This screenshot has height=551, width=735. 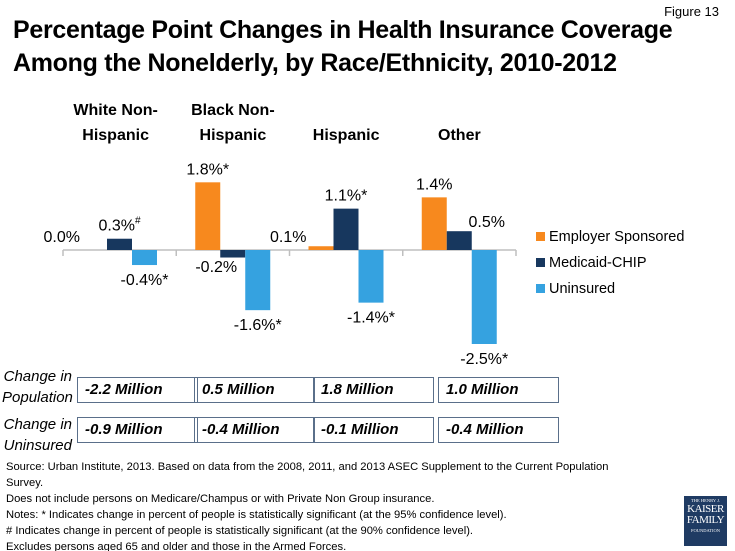 What do you see at coordinates (288, 237) in the screenshot?
I see `data-label: 0.1%` at bounding box center [288, 237].